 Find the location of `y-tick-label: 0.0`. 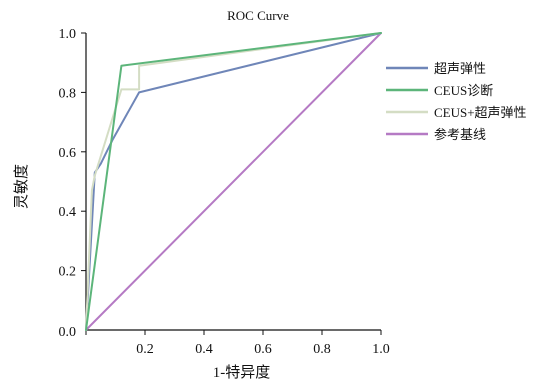

y-tick-label: 0.0 is located at coordinates (68, 332).